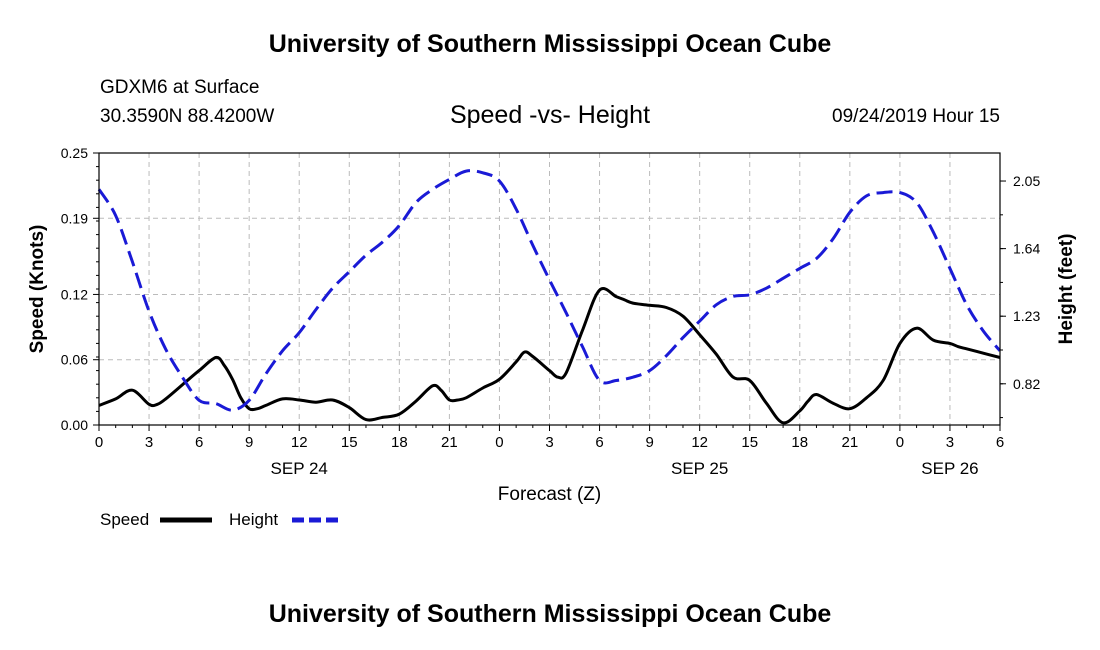 The height and width of the screenshot is (650, 1100). I want to click on y-tick-label: 0.12, so click(74, 294).